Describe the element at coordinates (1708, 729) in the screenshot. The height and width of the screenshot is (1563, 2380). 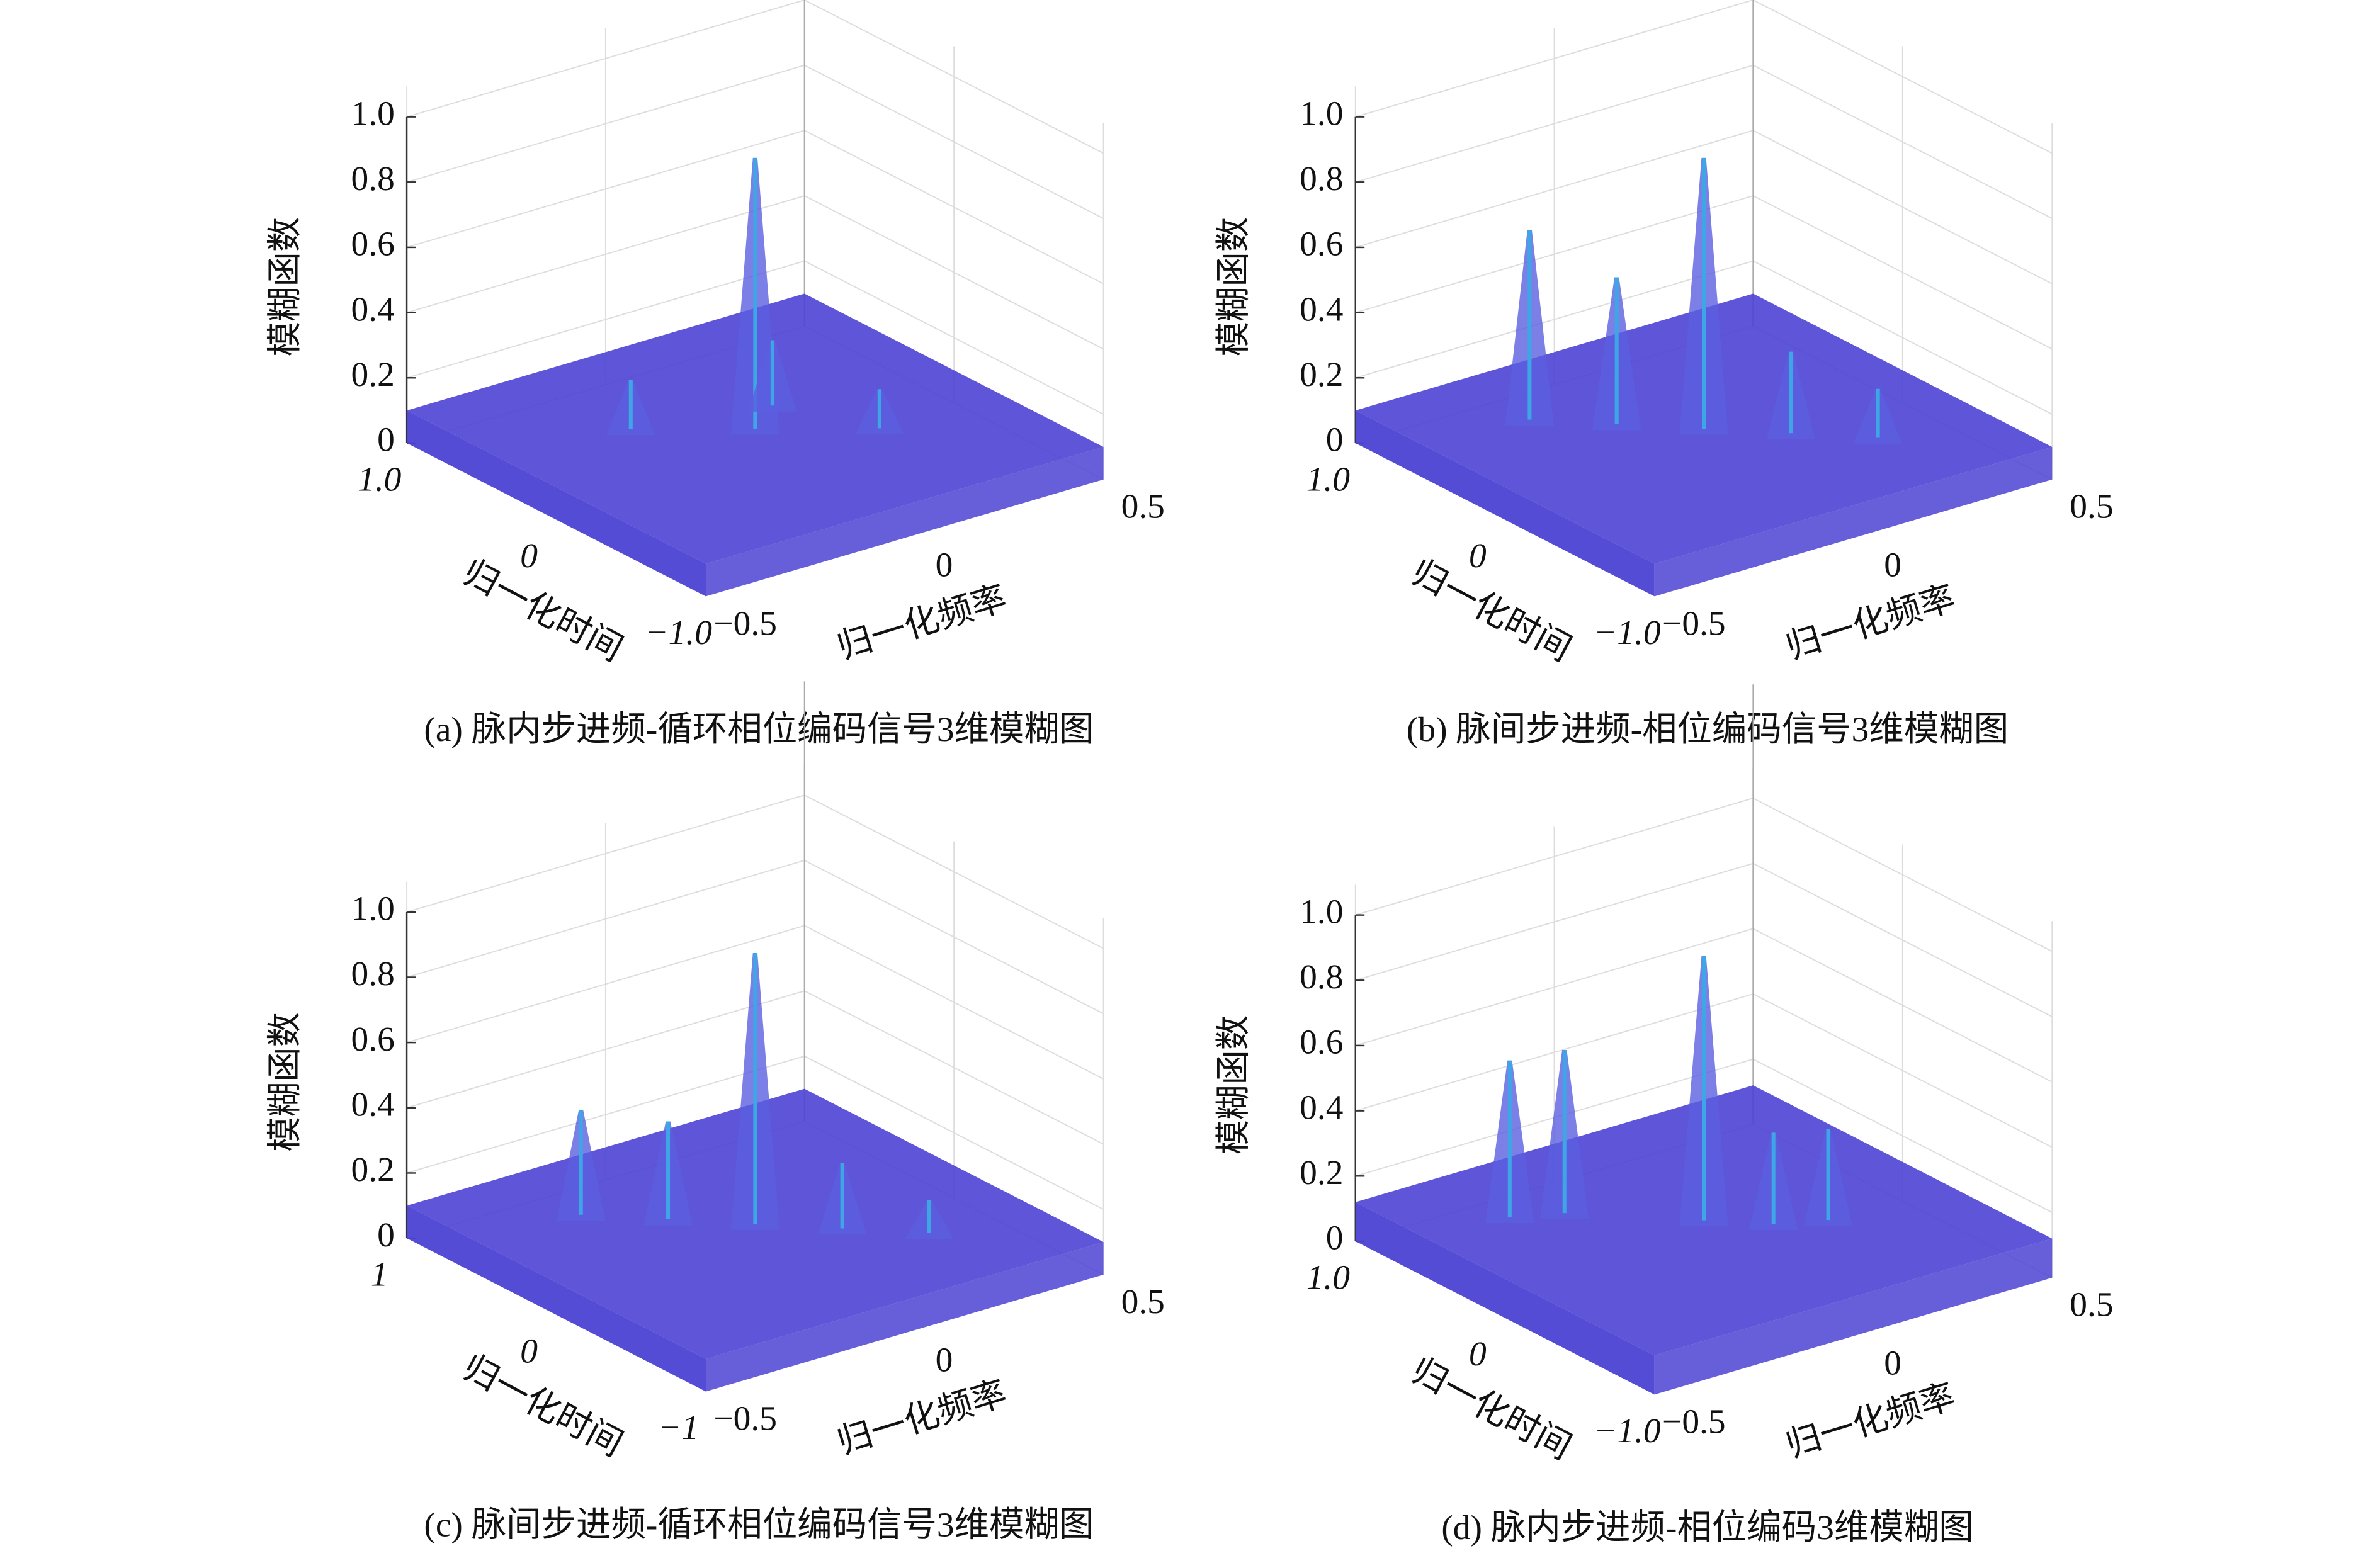
I see `caption: (b) 脉间步进频-相位编码信号3维模糊图` at that location.